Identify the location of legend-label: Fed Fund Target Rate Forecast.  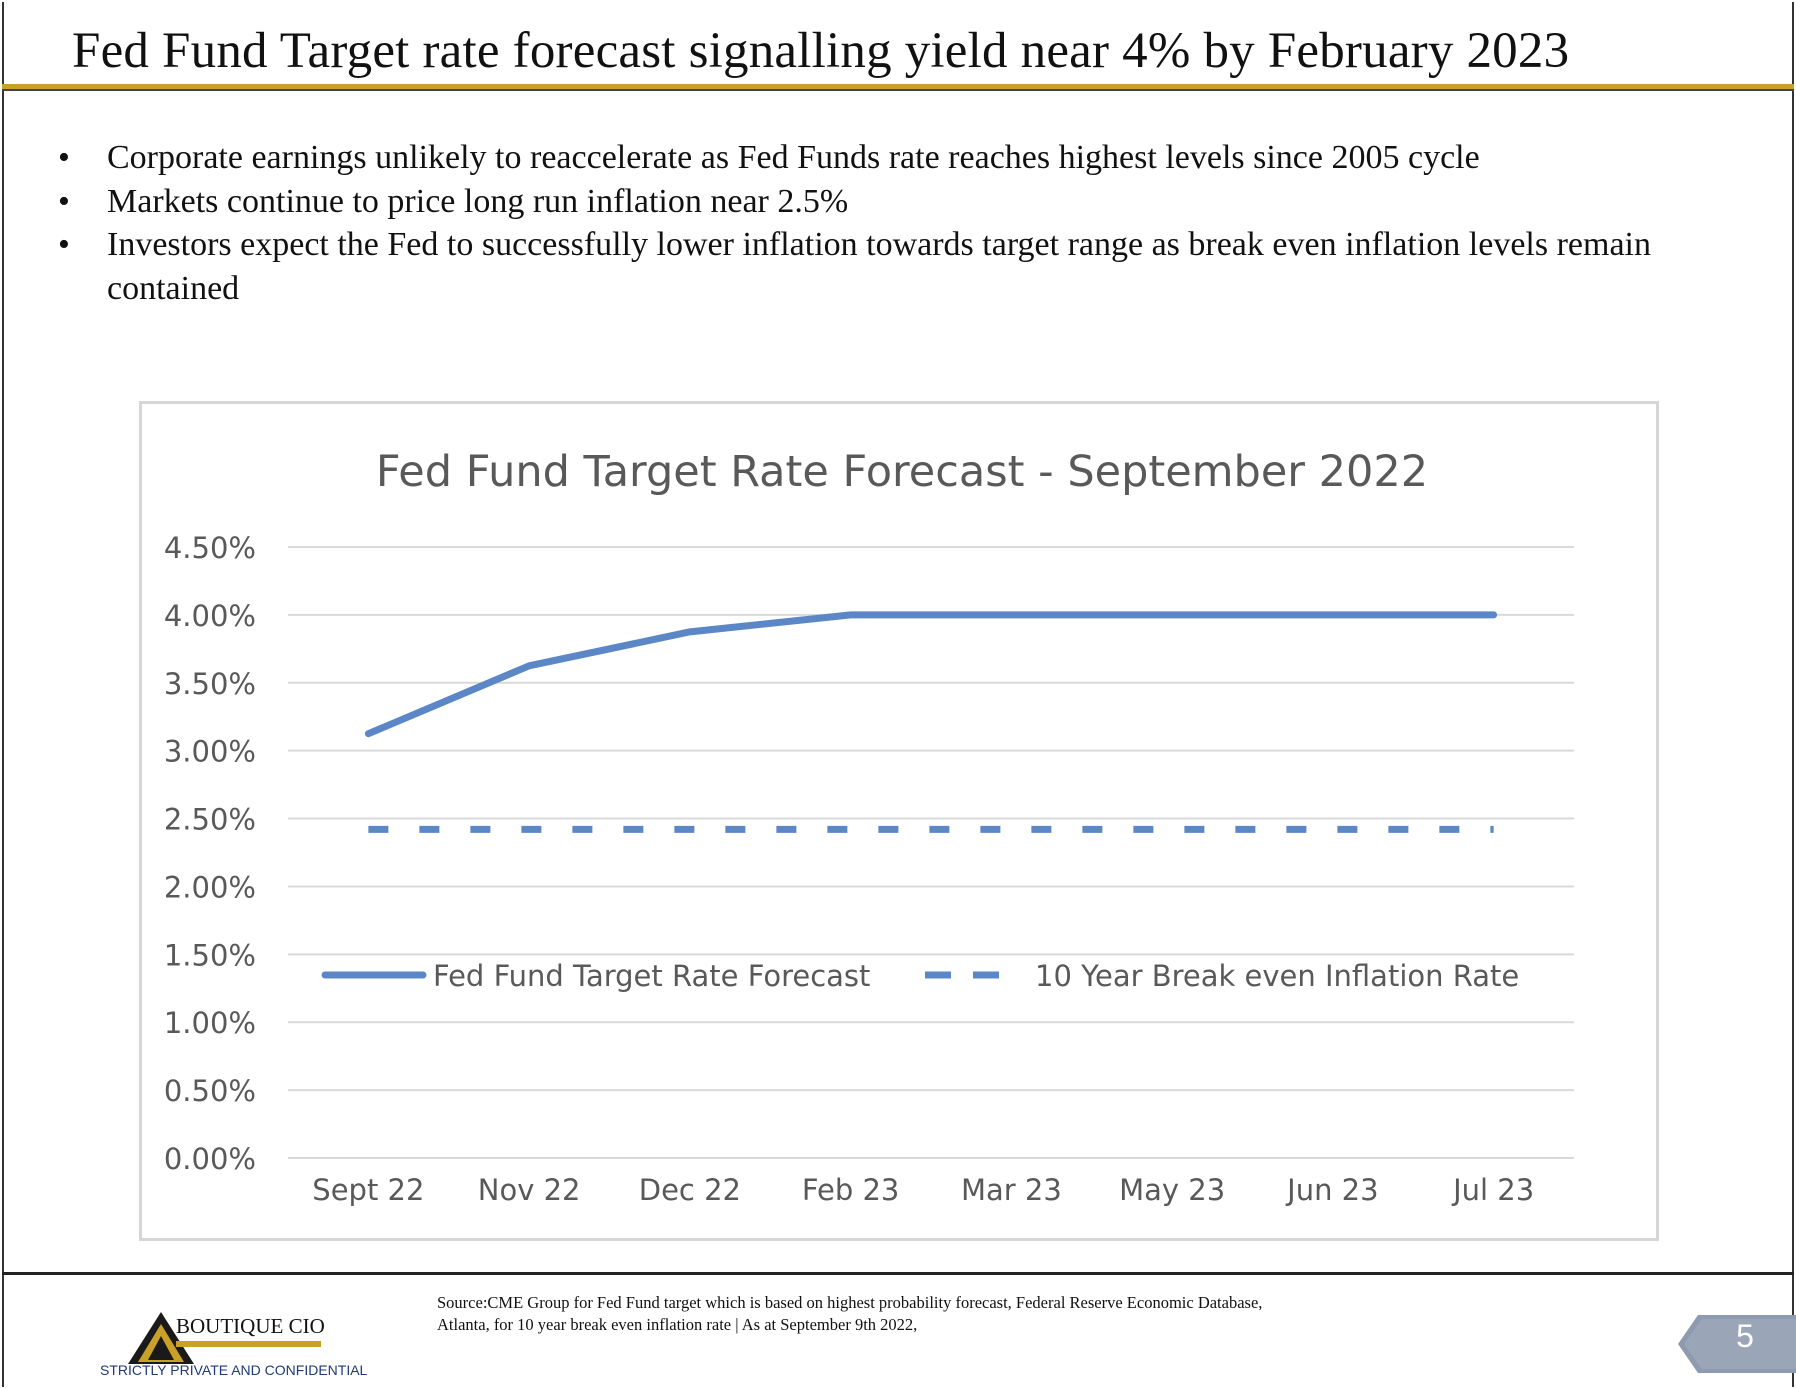
(651, 976).